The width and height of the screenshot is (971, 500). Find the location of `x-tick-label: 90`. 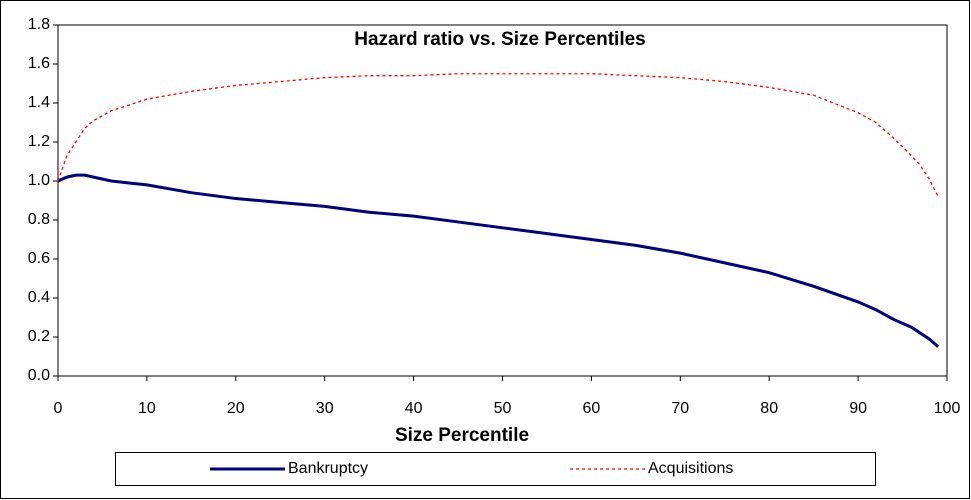

x-tick-label: 90 is located at coordinates (858, 408).